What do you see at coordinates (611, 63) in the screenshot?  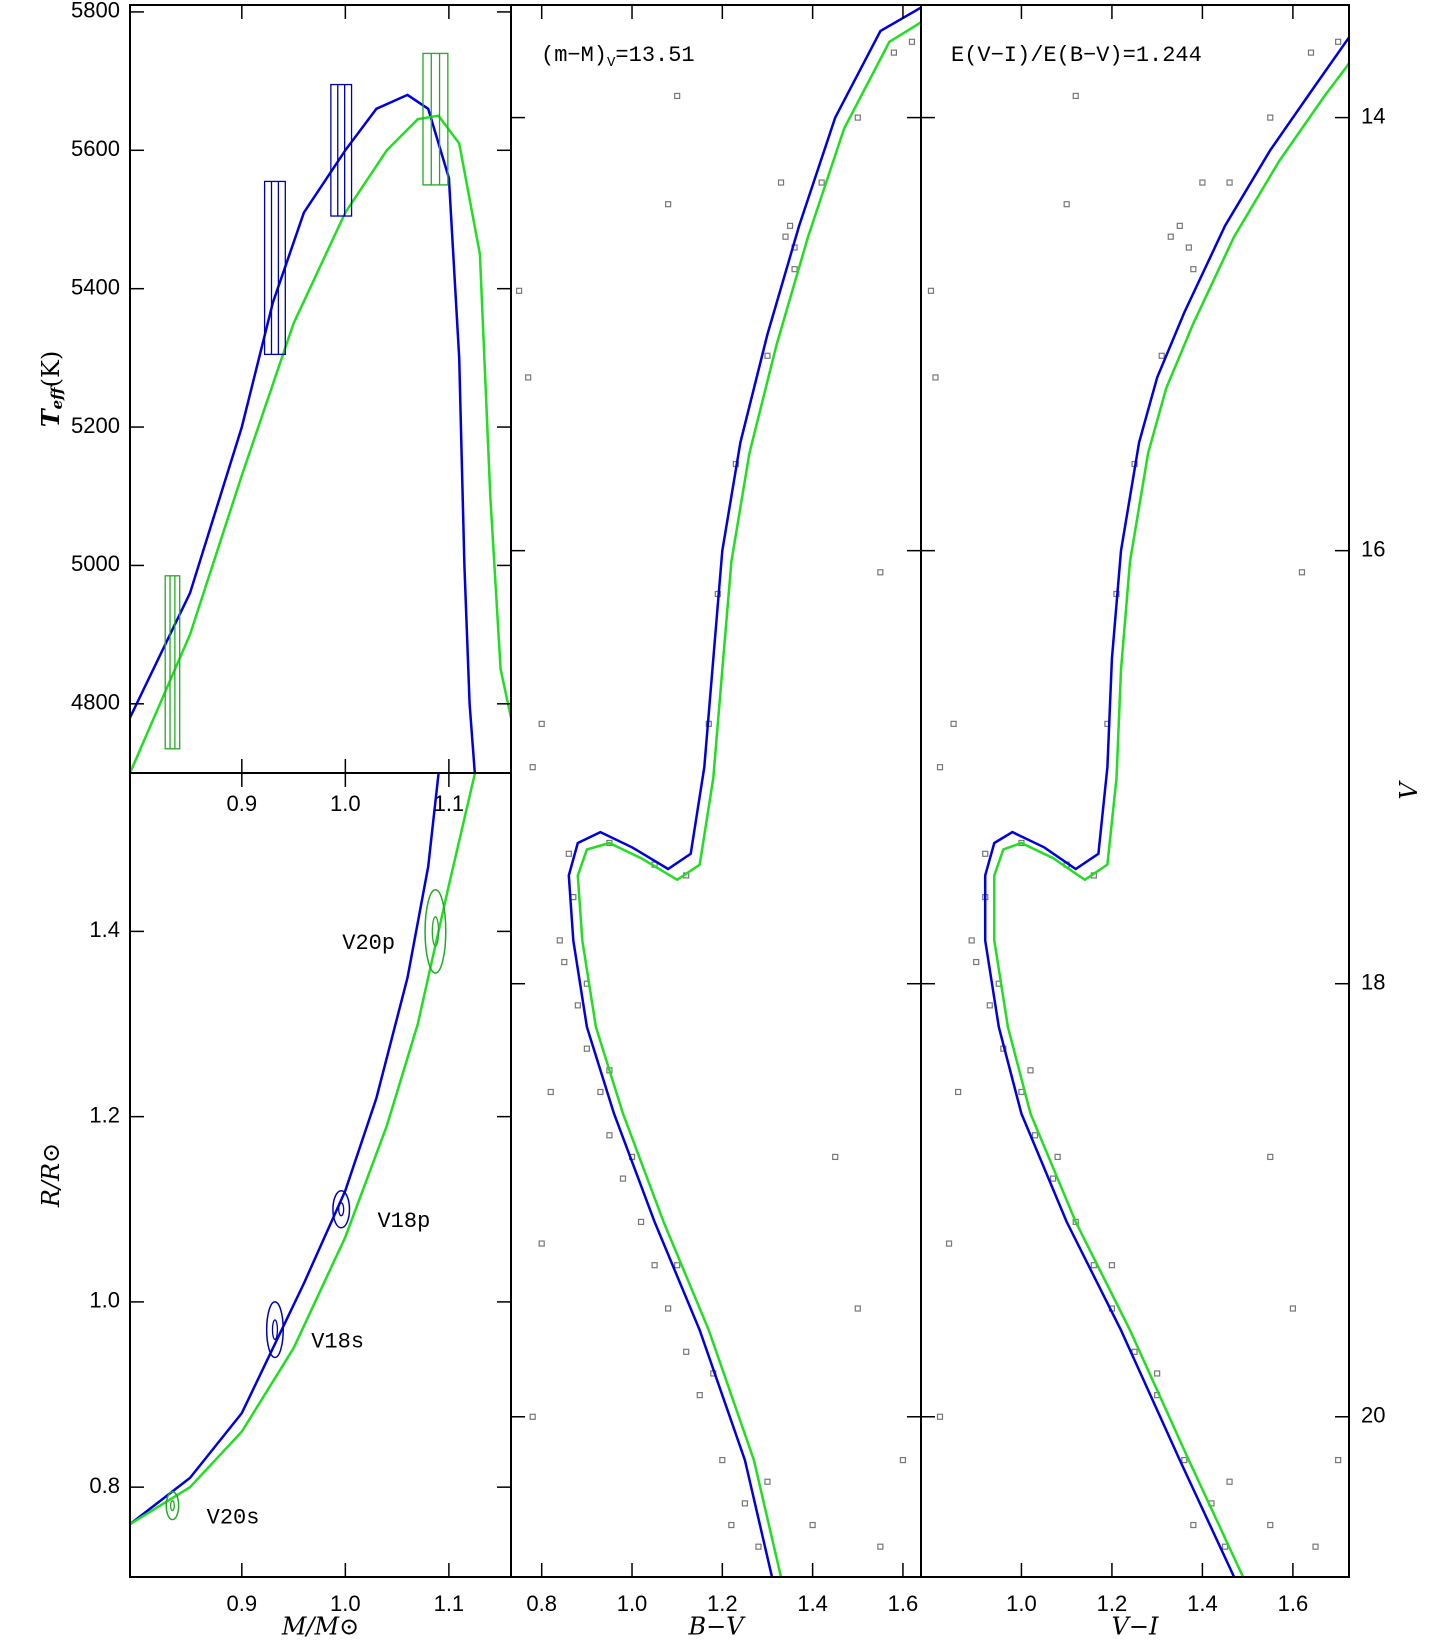 I see `annotation-sub: V` at bounding box center [611, 63].